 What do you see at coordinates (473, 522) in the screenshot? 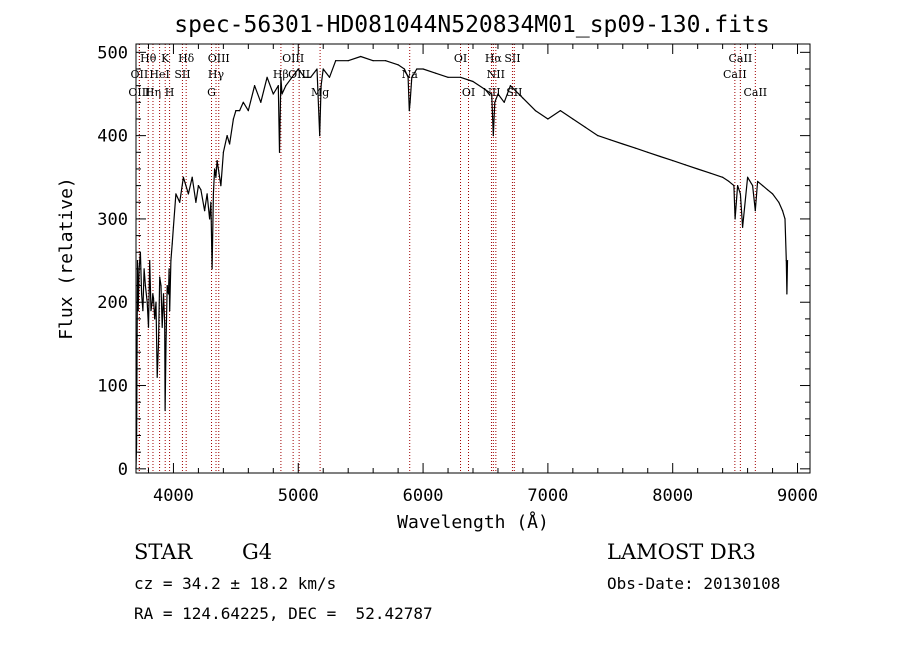
I see `x-axis-label: Wavelength (Å)` at bounding box center [473, 522].